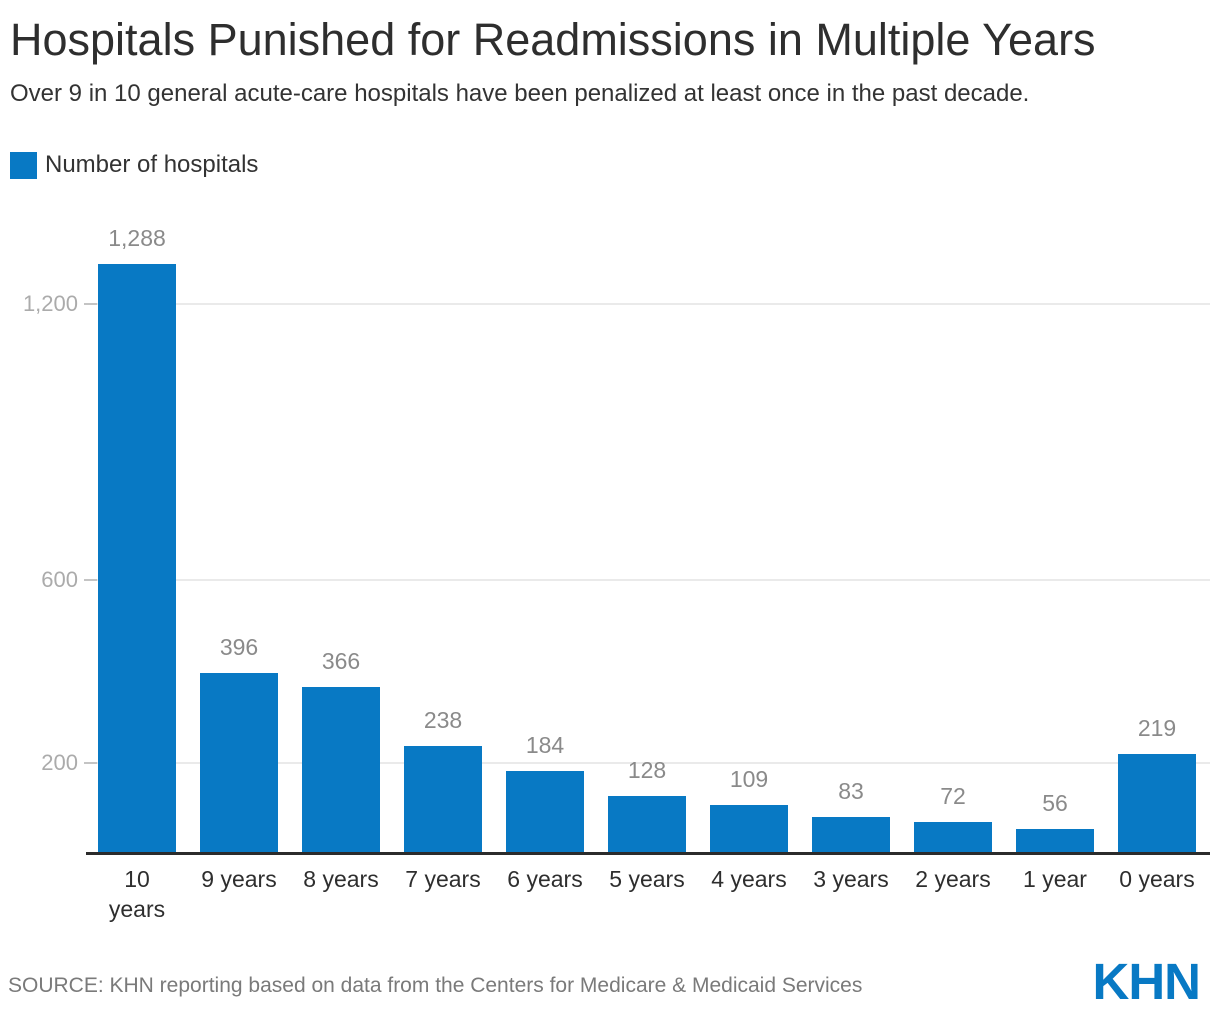 The width and height of the screenshot is (1220, 1020). Describe the element at coordinates (851, 879) in the screenshot. I see `x-axis-label: 3 years` at that location.